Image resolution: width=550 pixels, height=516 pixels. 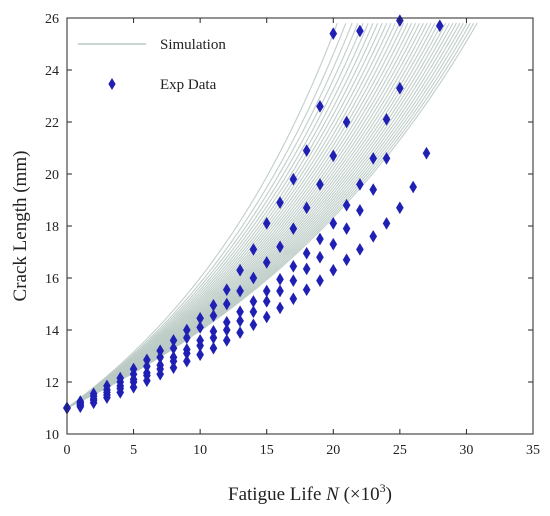 I want to click on y-tick-label: 12, so click(x=52, y=383).